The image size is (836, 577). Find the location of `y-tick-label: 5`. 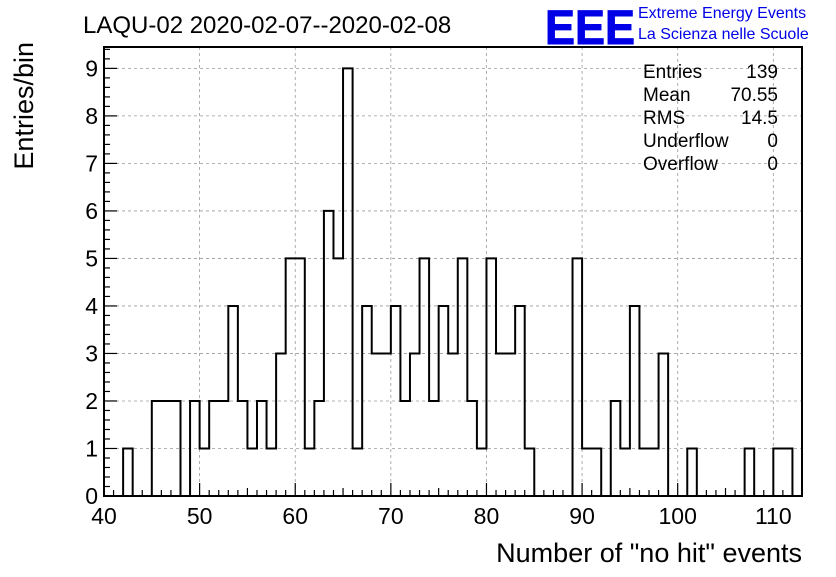

y-tick-label: 5 is located at coordinates (91, 258).